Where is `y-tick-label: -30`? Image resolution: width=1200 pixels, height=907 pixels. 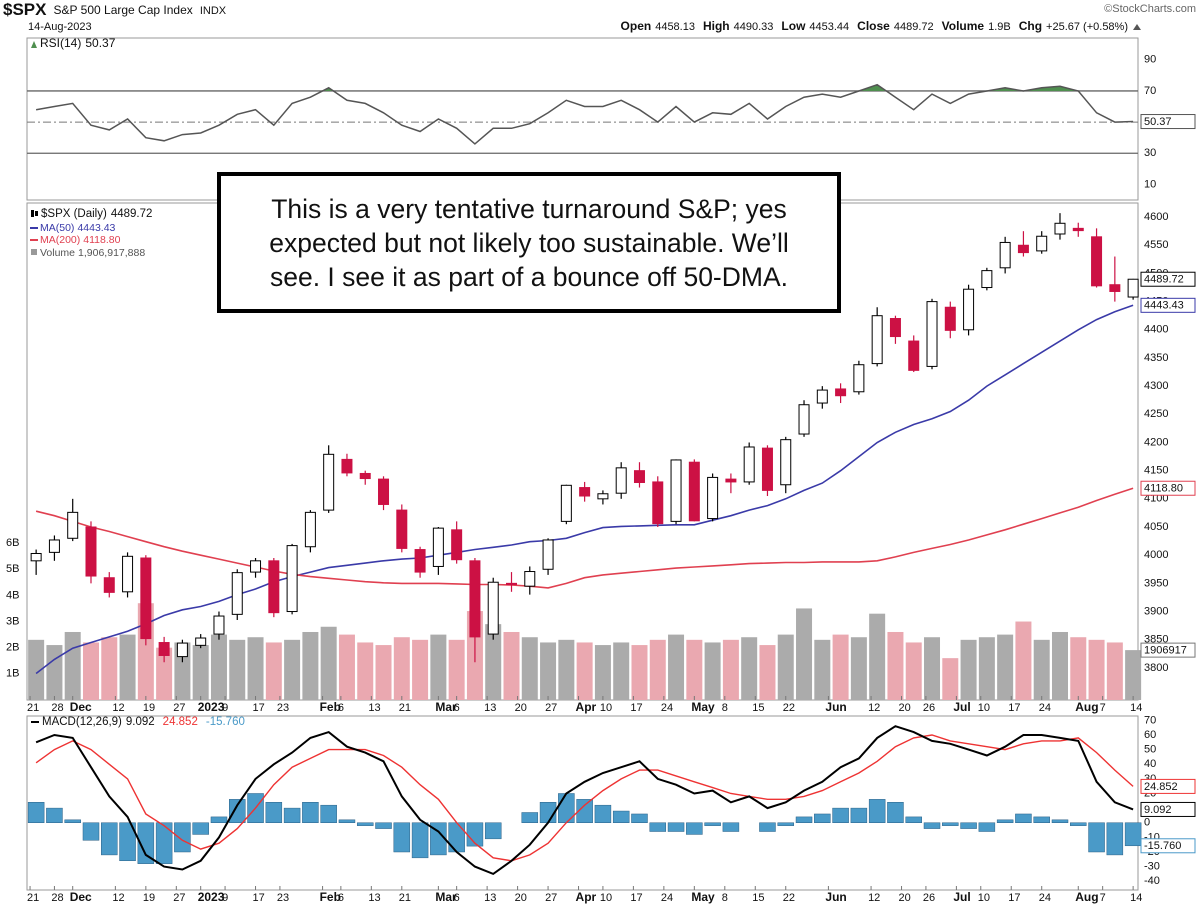 y-tick-label: -30 is located at coordinates (1152, 867).